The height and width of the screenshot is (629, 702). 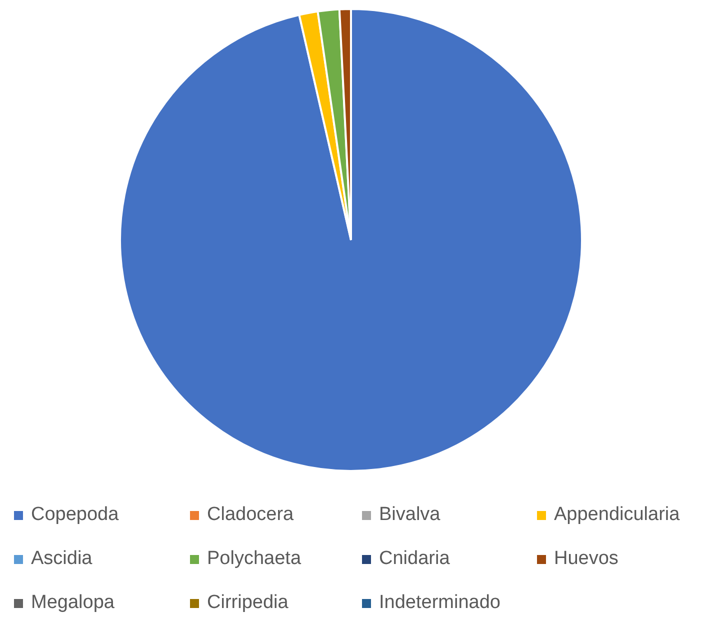 What do you see at coordinates (409, 515) in the screenshot?
I see `legend-label: Bivalva` at bounding box center [409, 515].